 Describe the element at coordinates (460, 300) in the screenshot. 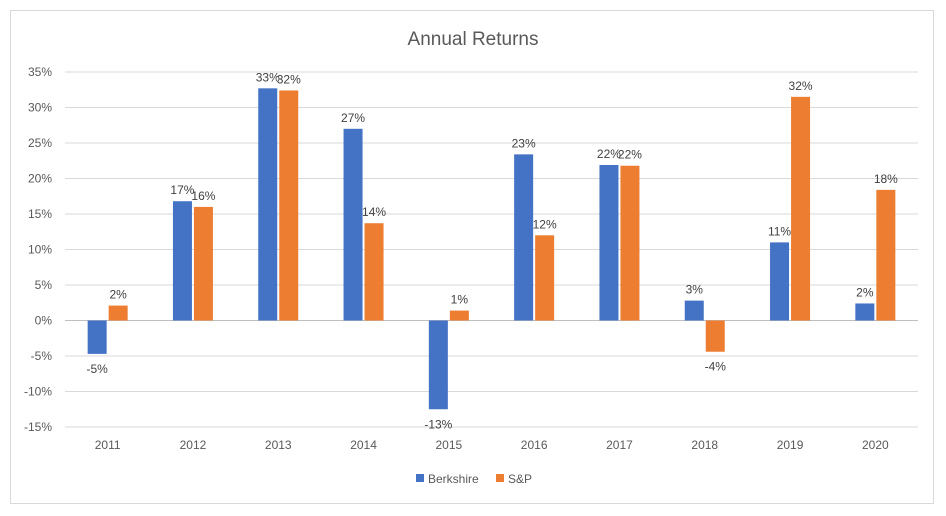

I see `data-label: 1%` at that location.